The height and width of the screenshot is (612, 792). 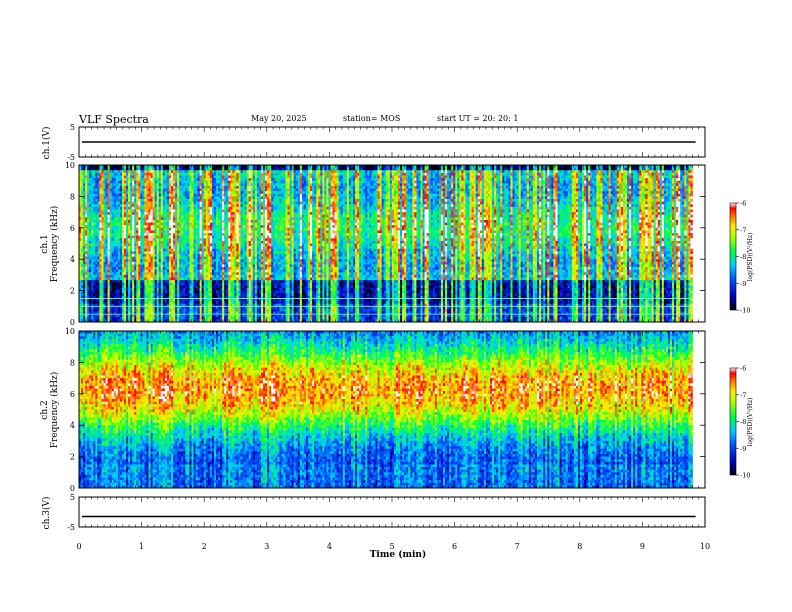 I want to click on figure-title: VLF Spectra, so click(x=114, y=119).